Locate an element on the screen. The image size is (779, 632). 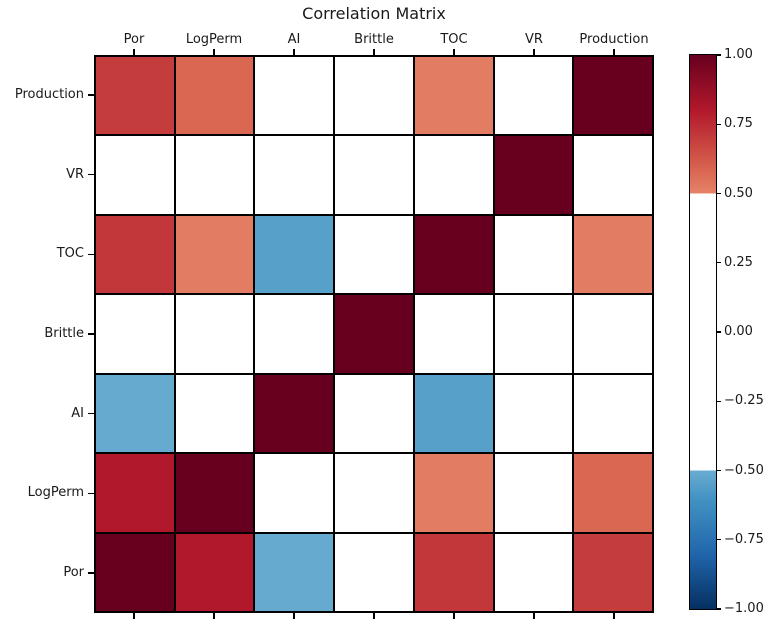
x-tick-label: Production is located at coordinates (614, 39).